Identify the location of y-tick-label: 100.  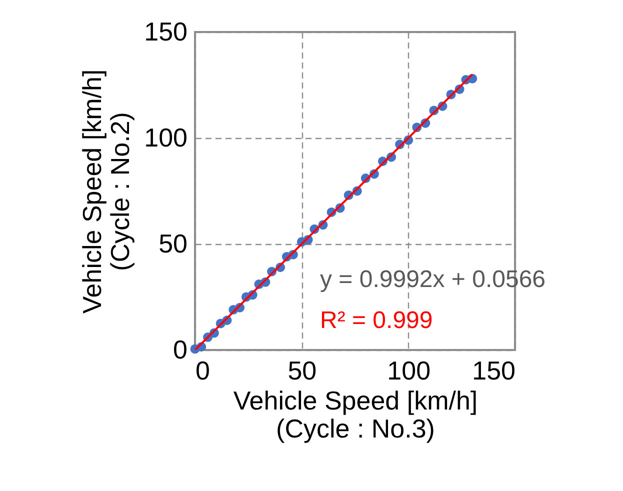
(166, 137).